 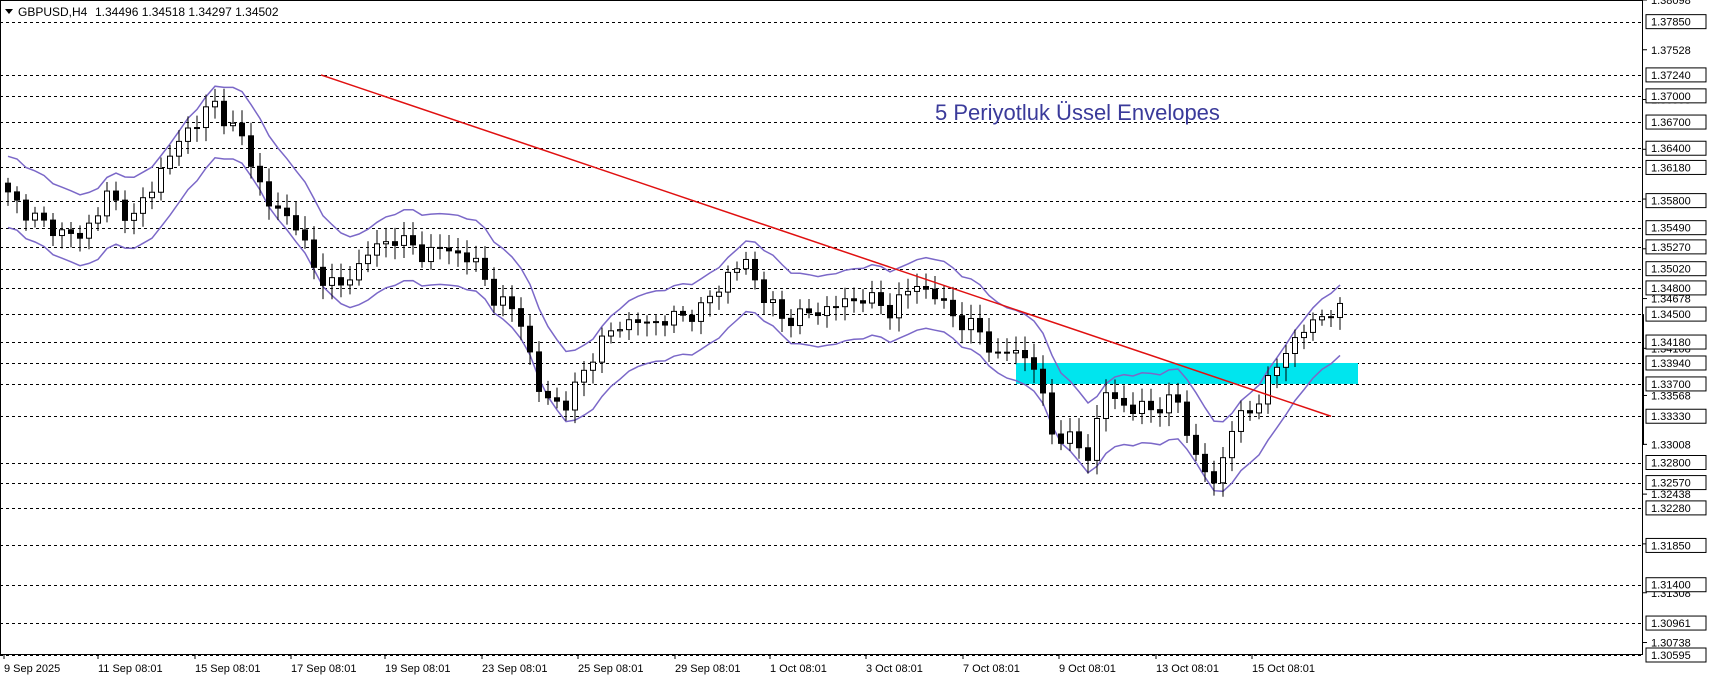 I want to click on symbol-label: GBPUSD,H4, so click(x=53, y=12).